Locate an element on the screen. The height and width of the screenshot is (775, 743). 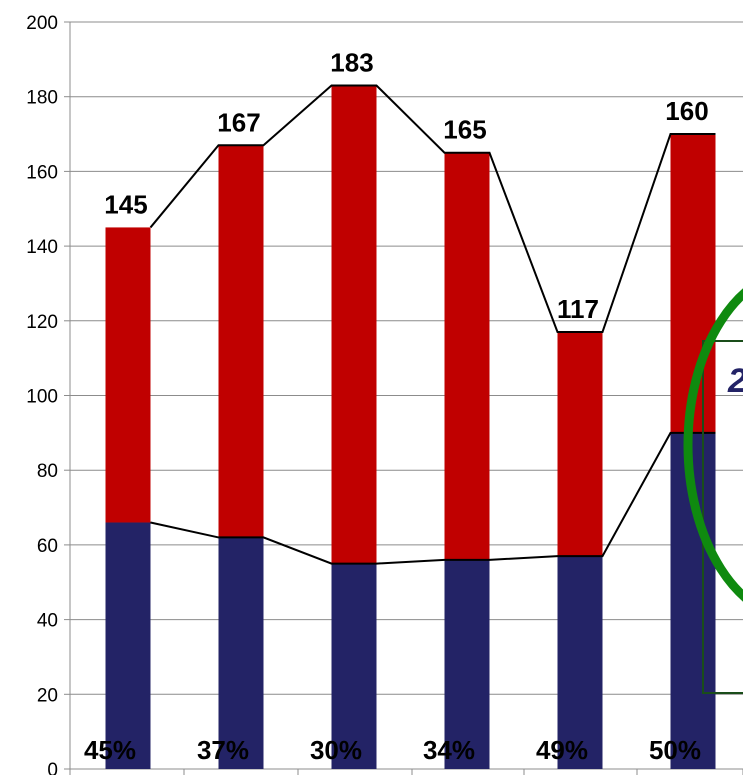
percent-label-4: 49% is located at coordinates (562, 750).